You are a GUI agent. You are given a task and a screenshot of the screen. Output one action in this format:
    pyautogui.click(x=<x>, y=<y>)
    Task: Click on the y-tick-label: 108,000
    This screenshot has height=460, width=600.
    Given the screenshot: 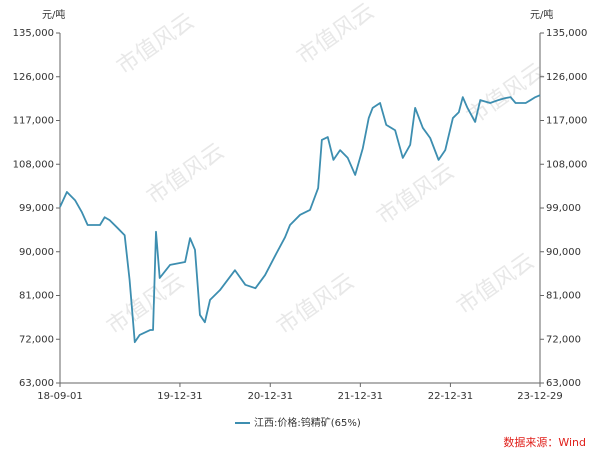 What is the action you would take?
    pyautogui.click(x=33, y=164)
    